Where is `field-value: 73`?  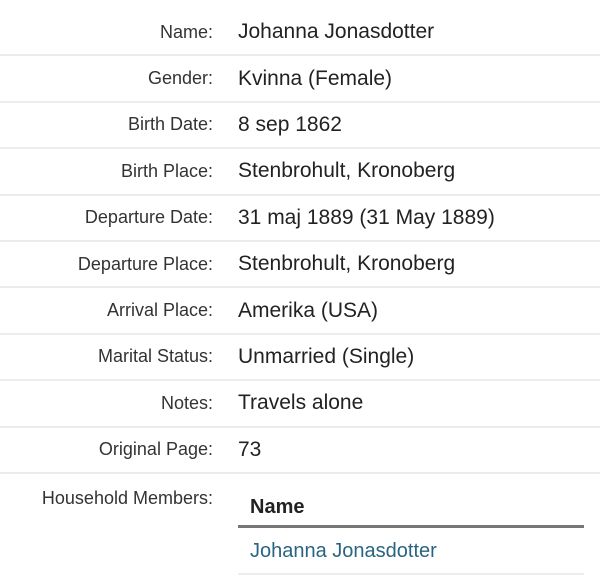 field-value: 73 is located at coordinates (250, 449).